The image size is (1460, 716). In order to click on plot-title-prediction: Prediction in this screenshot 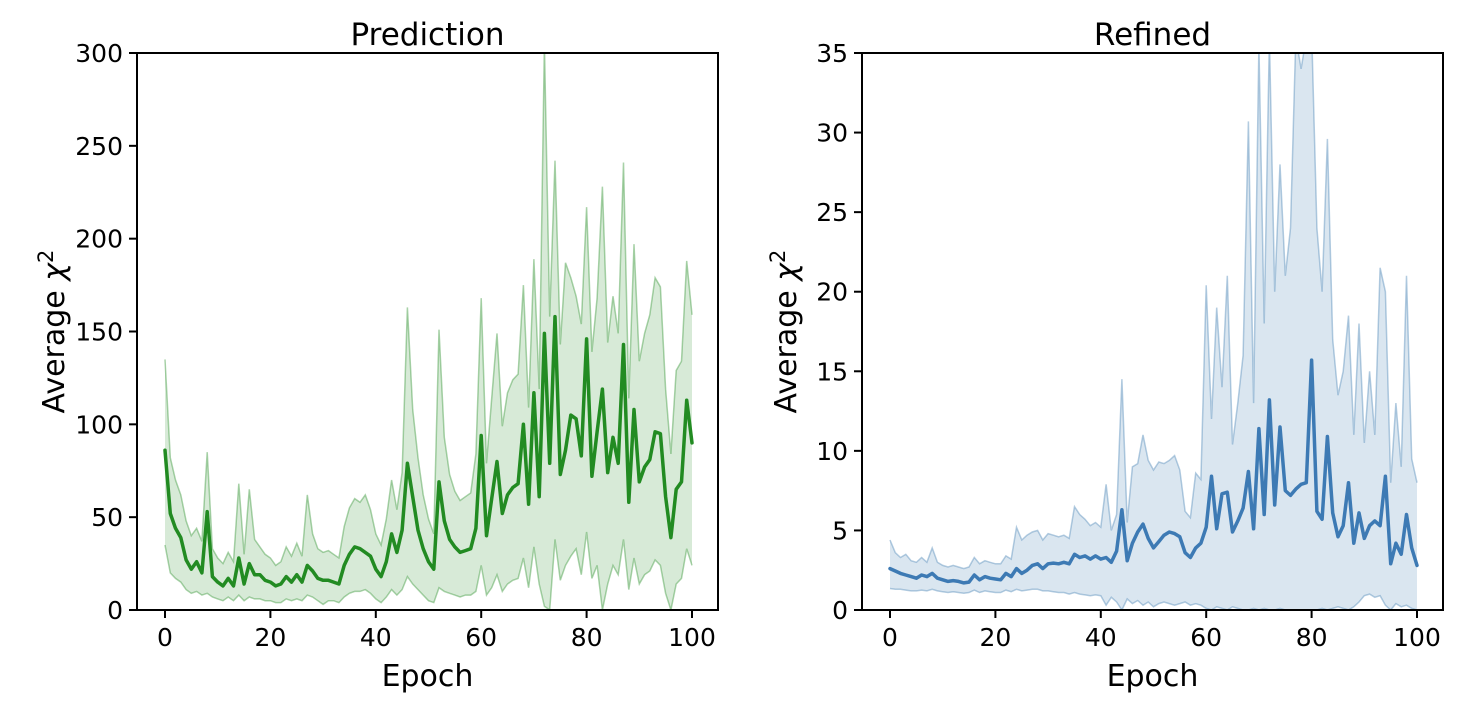, I will do `click(427, 35)`.